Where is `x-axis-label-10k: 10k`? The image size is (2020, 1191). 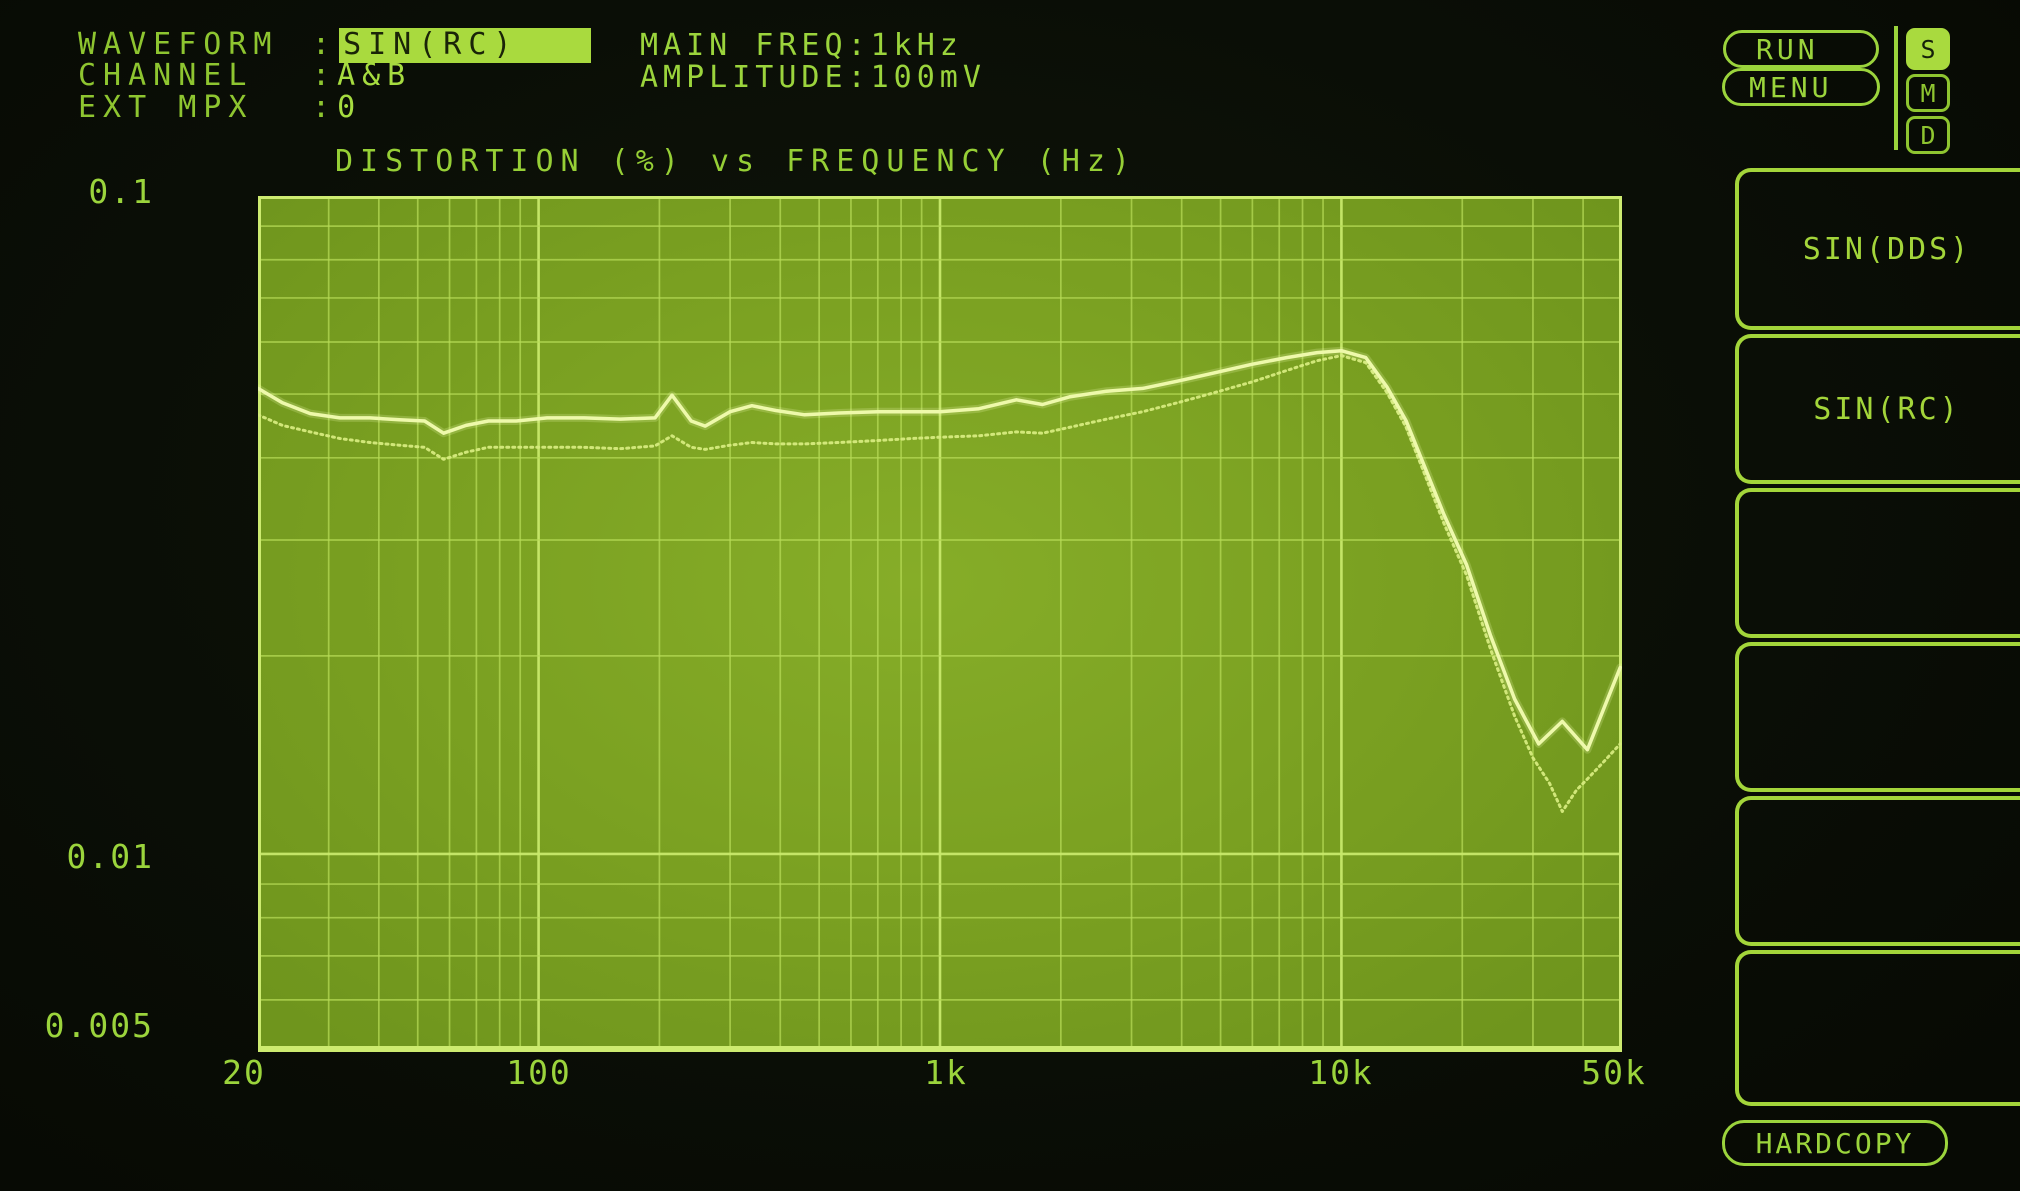 x-axis-label-10k: 10k is located at coordinates (1341, 1072).